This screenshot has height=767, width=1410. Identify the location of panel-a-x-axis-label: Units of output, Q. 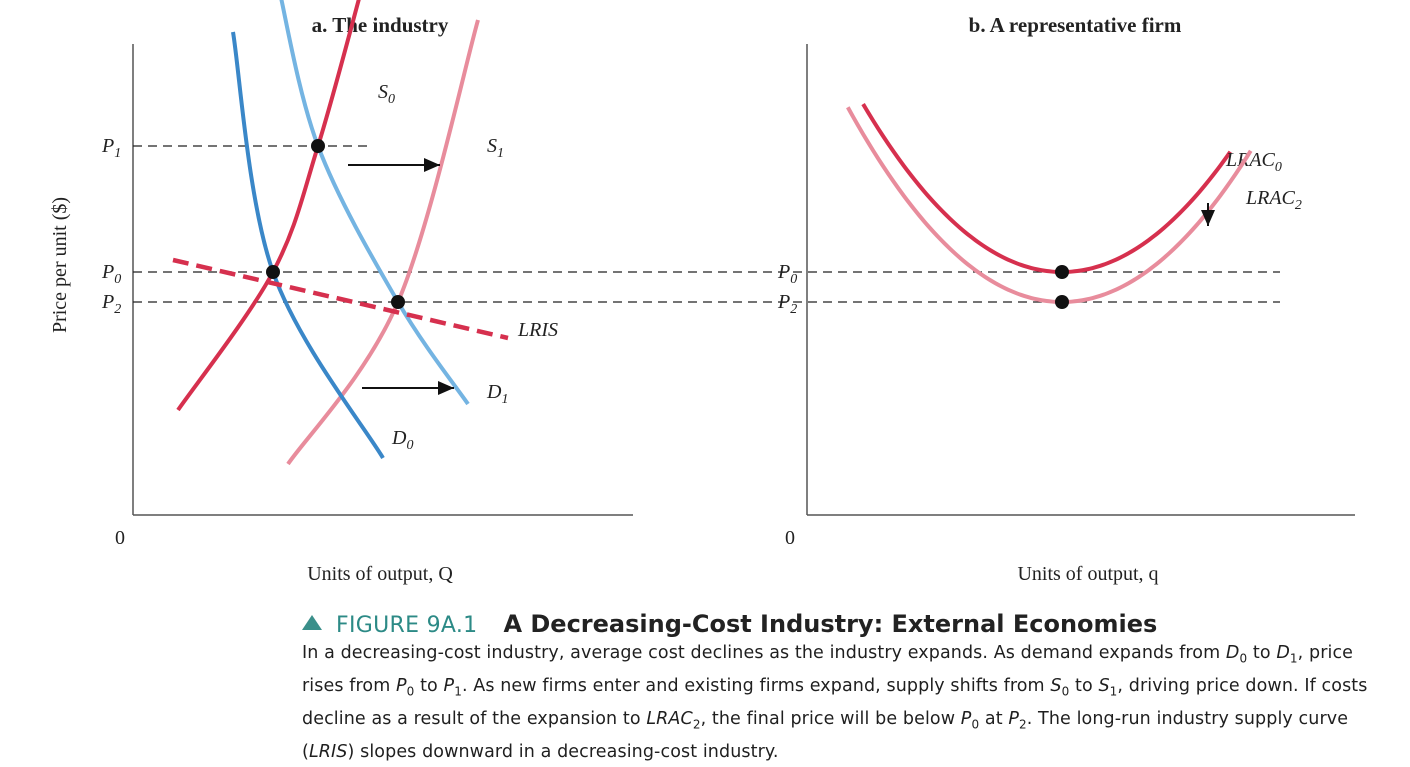
(380, 574).